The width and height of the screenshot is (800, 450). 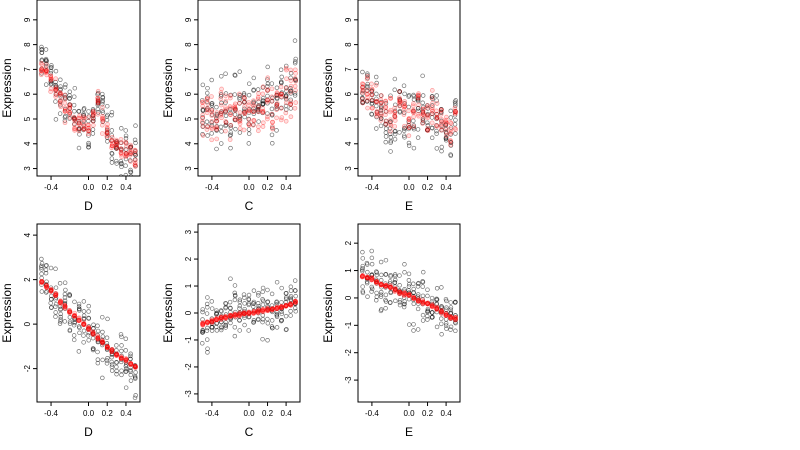 I want to click on x-axis-label: D, so click(x=88, y=432).